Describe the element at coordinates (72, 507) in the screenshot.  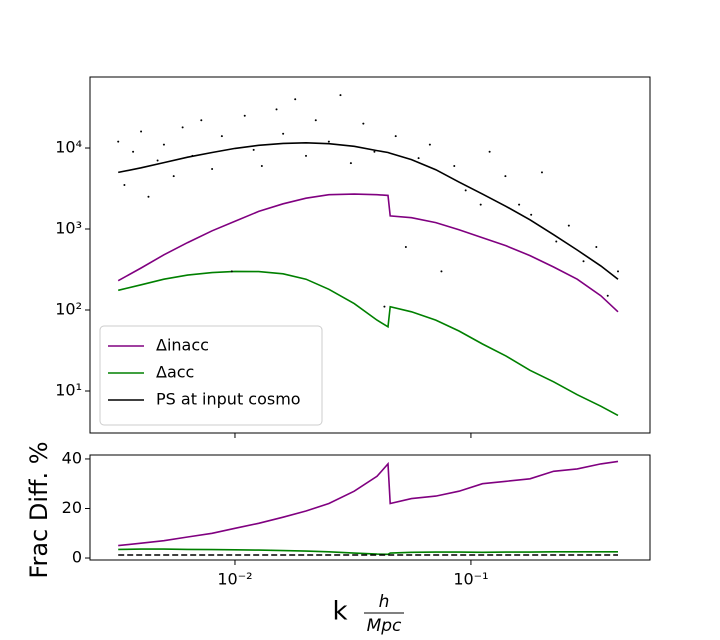
I see `y-tick-label: 20` at that location.